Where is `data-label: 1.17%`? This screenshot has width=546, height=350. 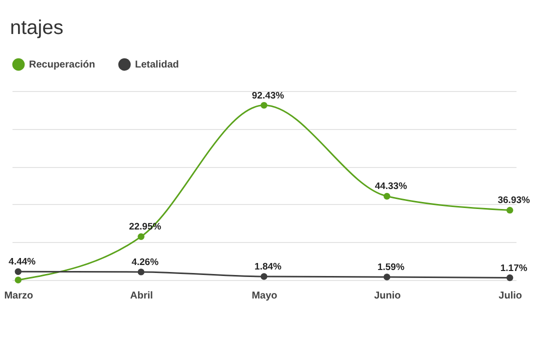
data-label: 1.17% is located at coordinates (514, 268).